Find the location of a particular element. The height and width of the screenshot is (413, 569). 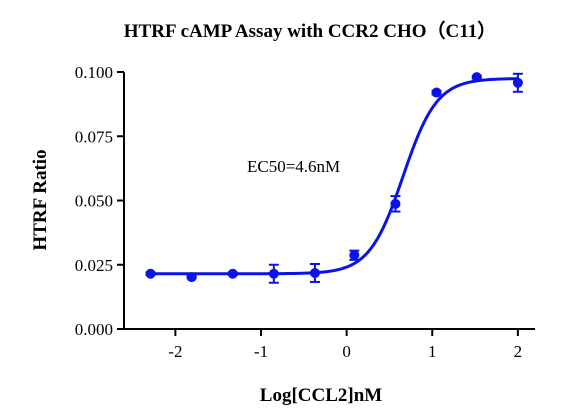

x-axis-label: Log[CCL2]nM is located at coordinates (321, 395).